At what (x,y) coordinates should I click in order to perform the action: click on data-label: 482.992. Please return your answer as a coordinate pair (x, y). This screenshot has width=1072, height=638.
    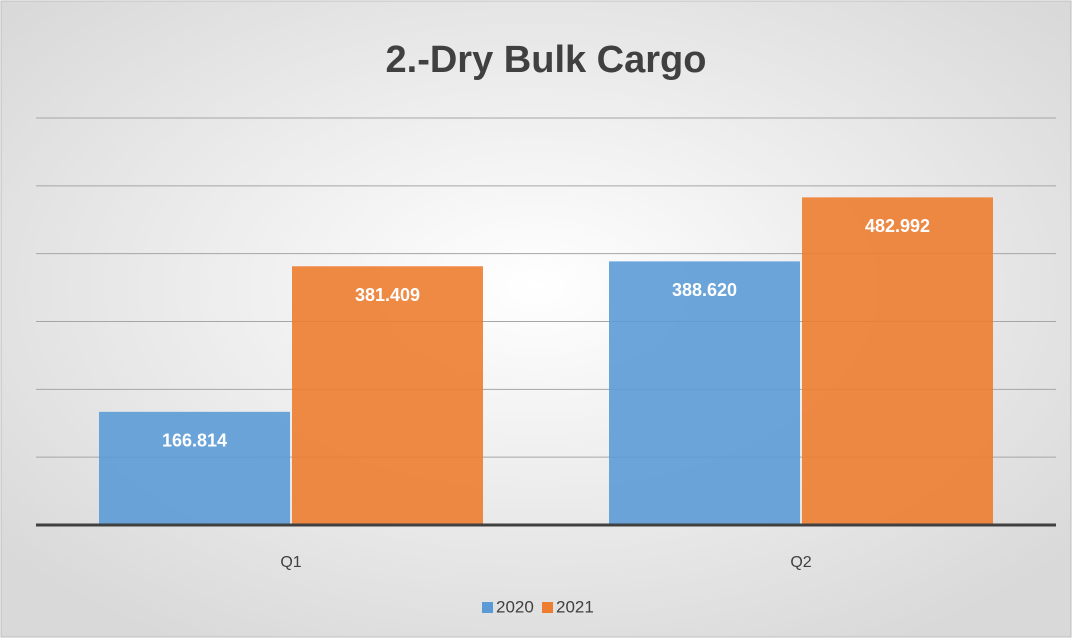
    Looking at the image, I should click on (897, 226).